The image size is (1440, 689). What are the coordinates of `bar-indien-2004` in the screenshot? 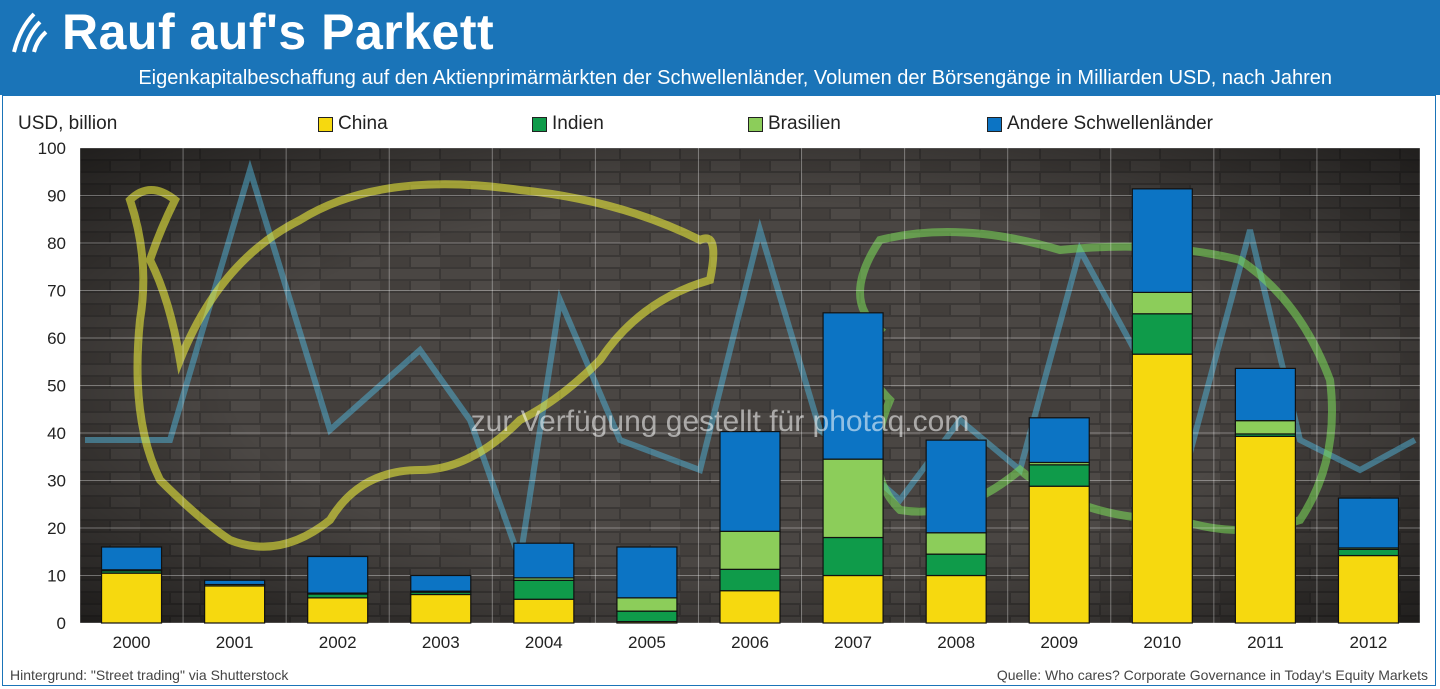 It's located at (544, 589).